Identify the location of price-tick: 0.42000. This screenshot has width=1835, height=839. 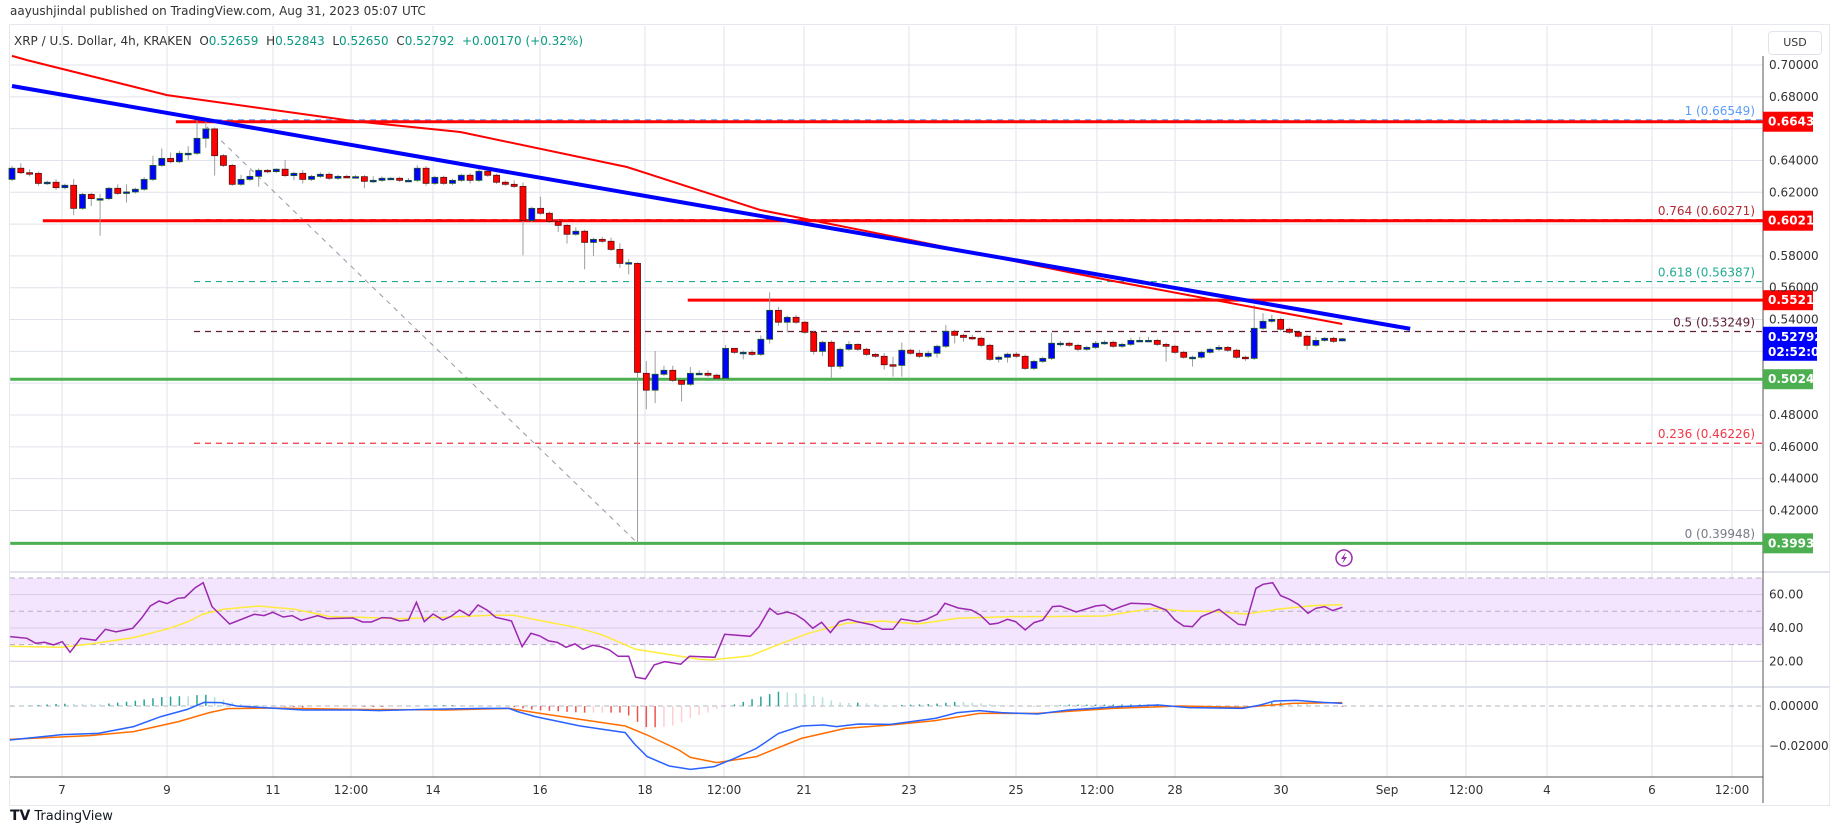
(1794, 510).